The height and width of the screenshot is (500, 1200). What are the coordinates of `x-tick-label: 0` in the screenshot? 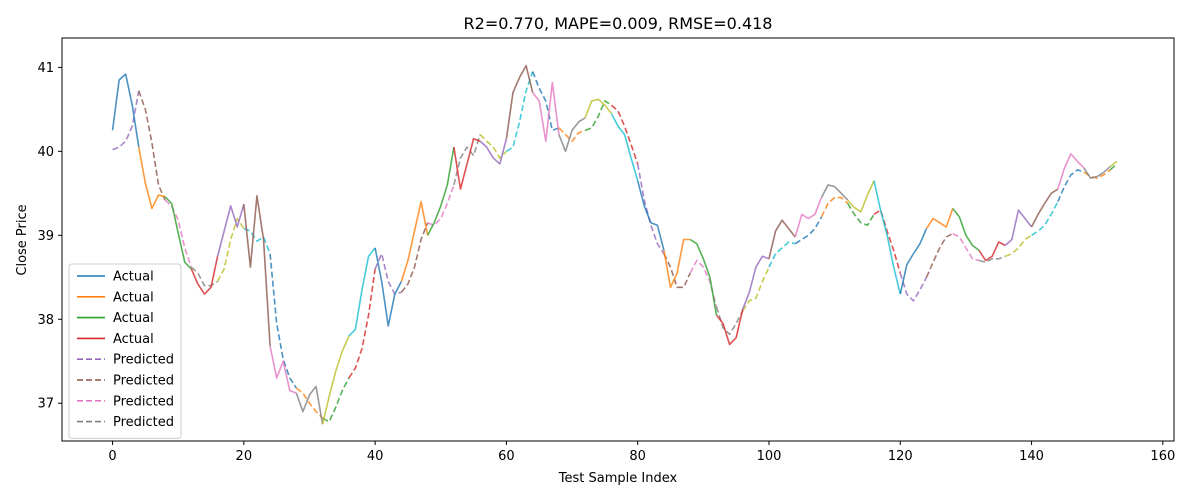 It's located at (112, 456).